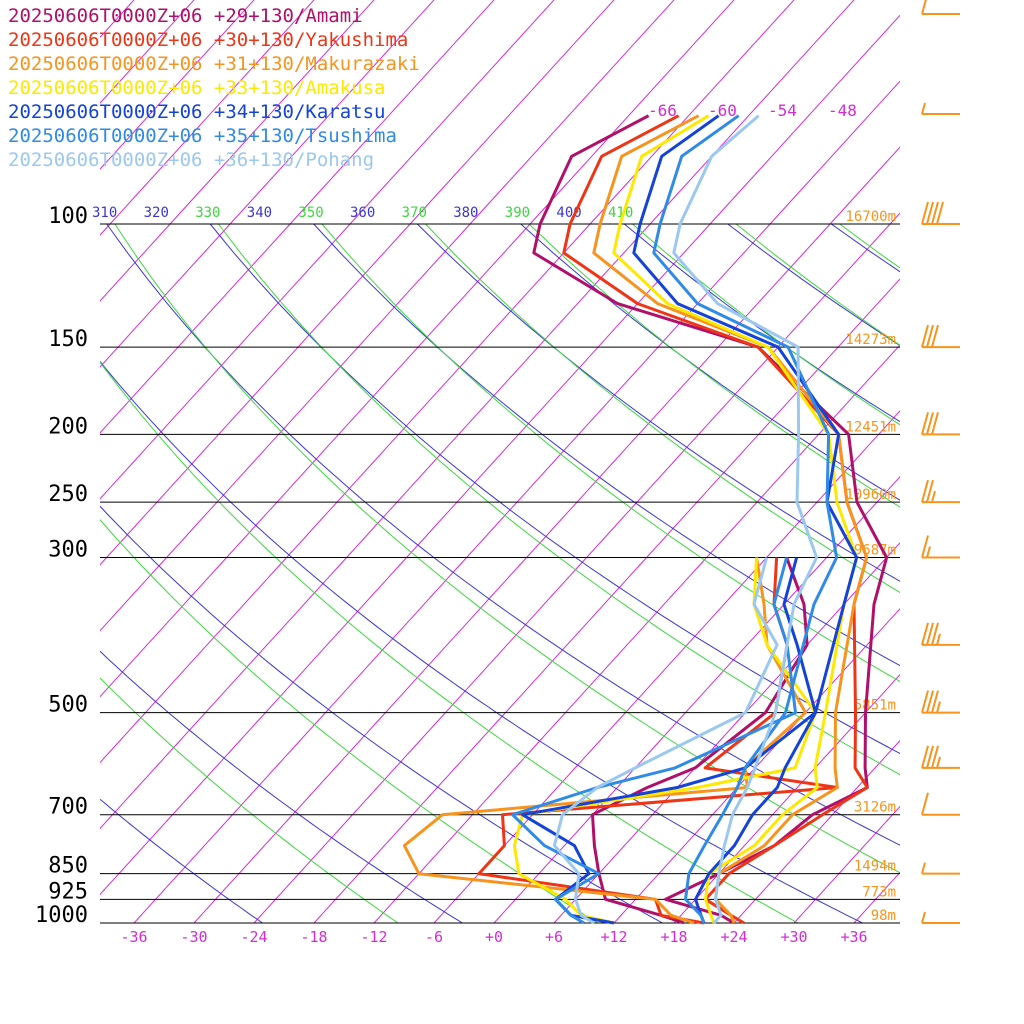  Describe the element at coordinates (259, 213) in the screenshot. I see `theta-label: 340` at that location.